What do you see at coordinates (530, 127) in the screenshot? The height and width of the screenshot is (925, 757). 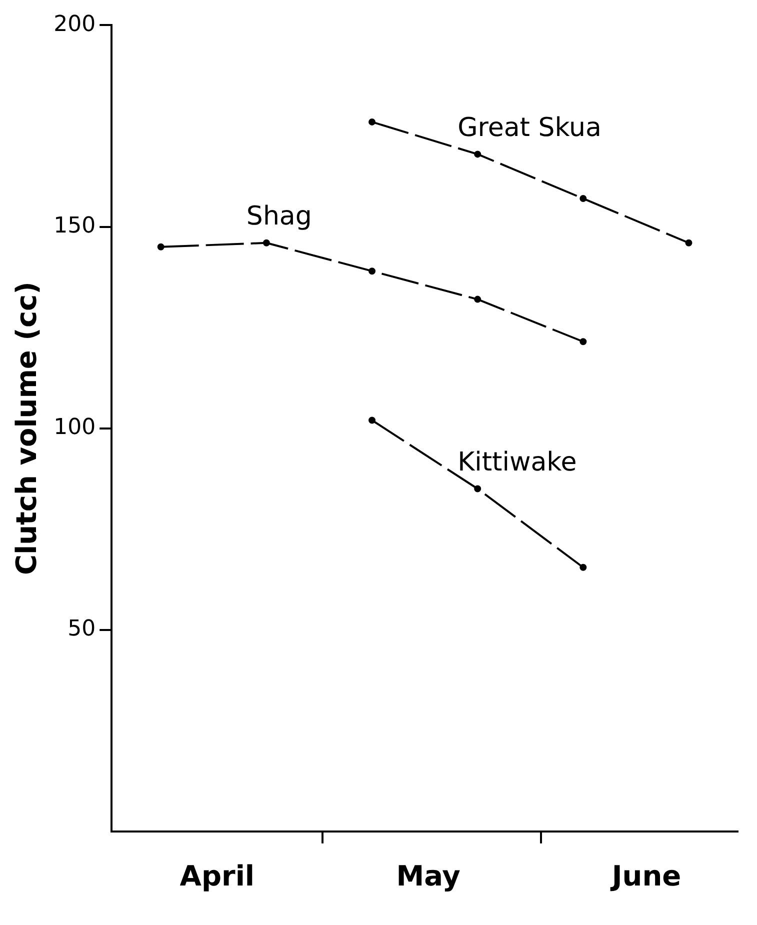 I see `series-label: Great Skua` at bounding box center [530, 127].